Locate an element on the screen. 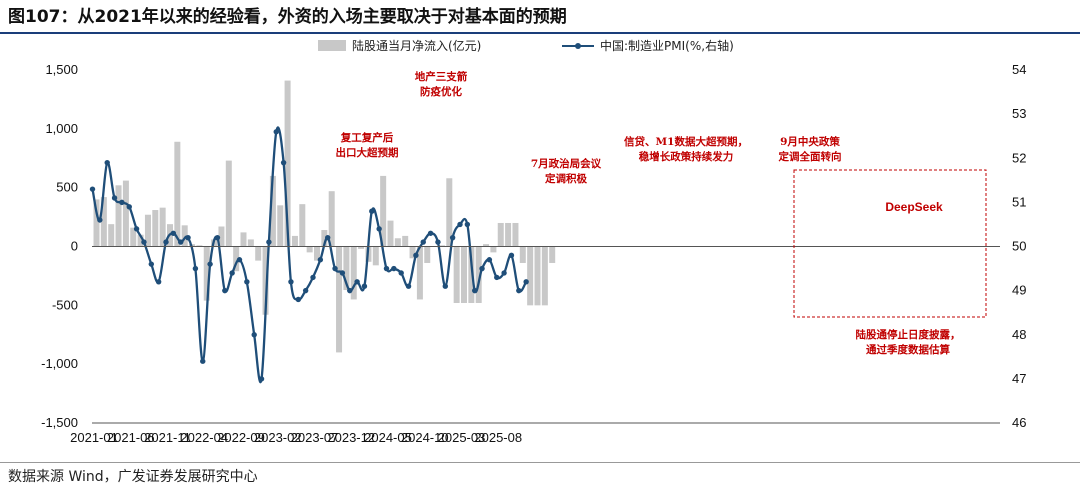 The image size is (1080, 491). right-y-tick-label: 52 is located at coordinates (1019, 157).